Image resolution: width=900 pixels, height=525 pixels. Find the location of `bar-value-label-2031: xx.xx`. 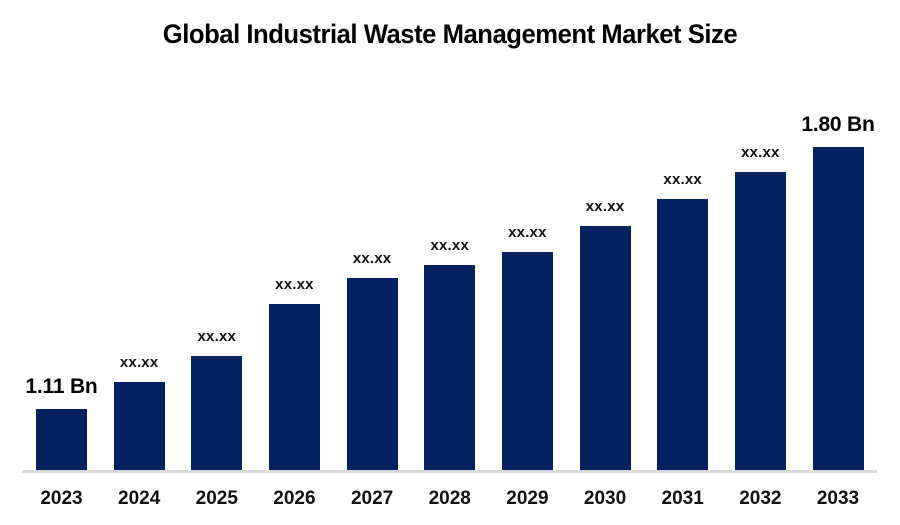

bar-value-label-2031: xx.xx is located at coordinates (682, 179).